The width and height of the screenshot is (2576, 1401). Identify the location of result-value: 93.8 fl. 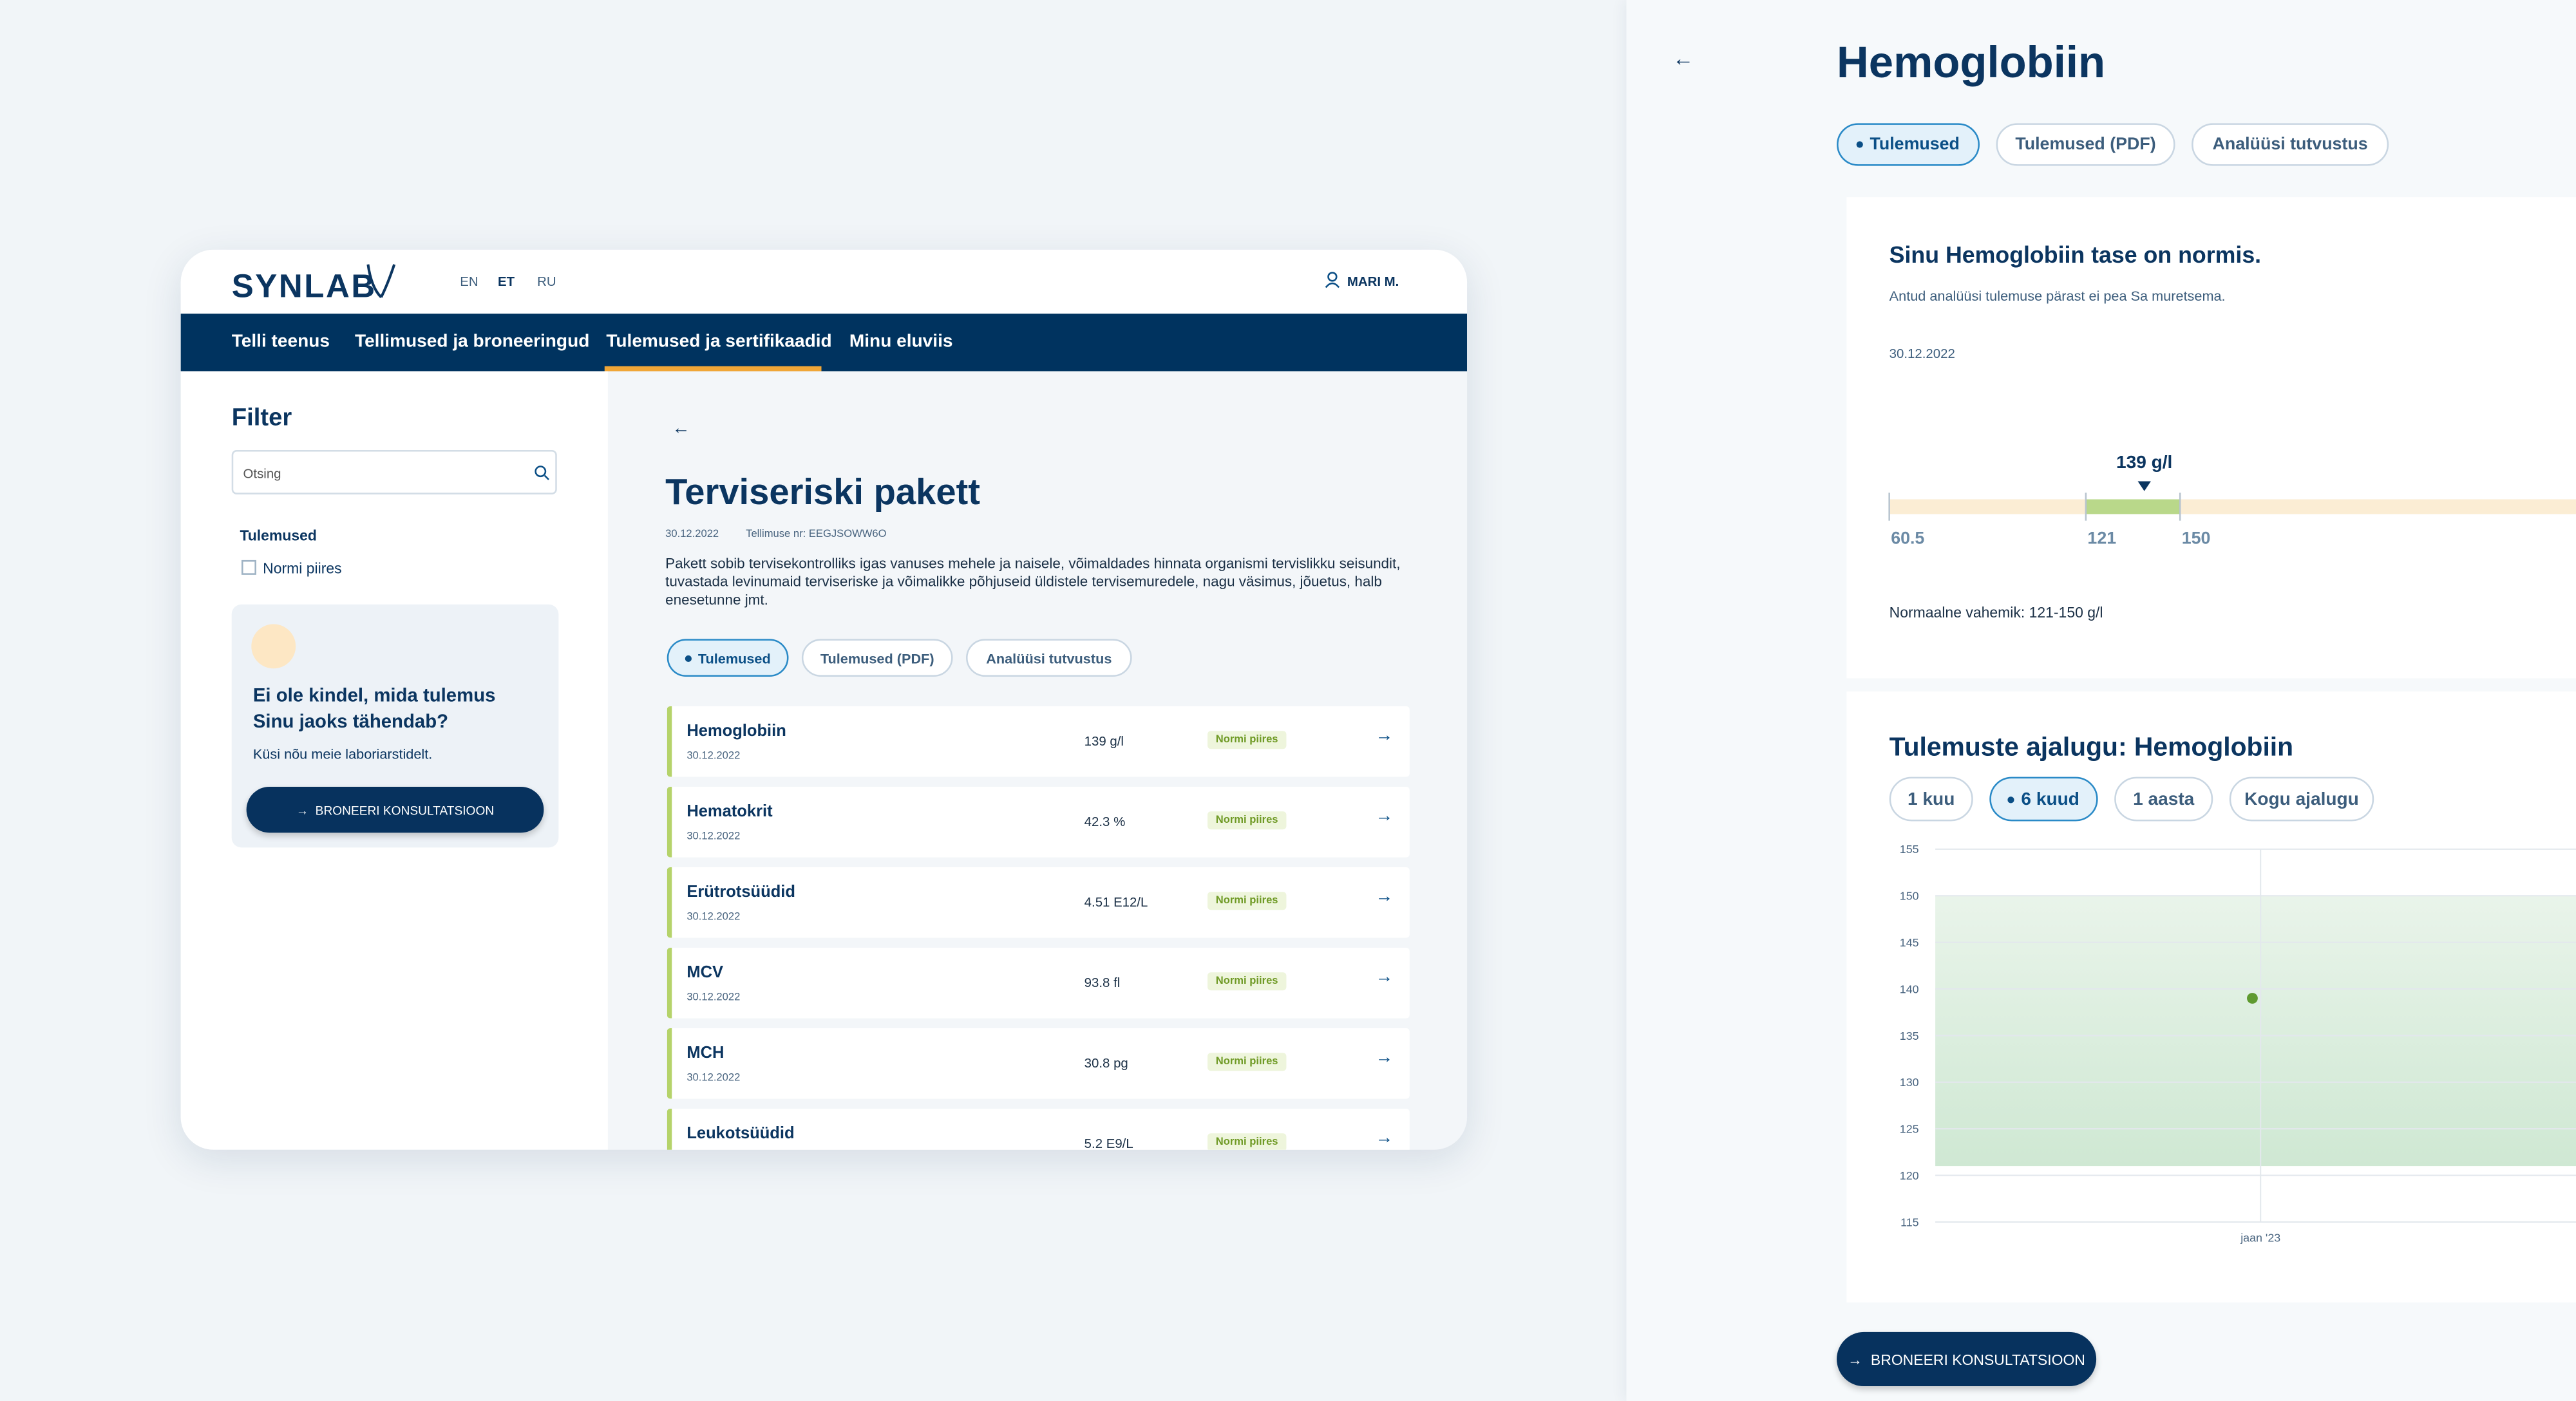
(1102, 983).